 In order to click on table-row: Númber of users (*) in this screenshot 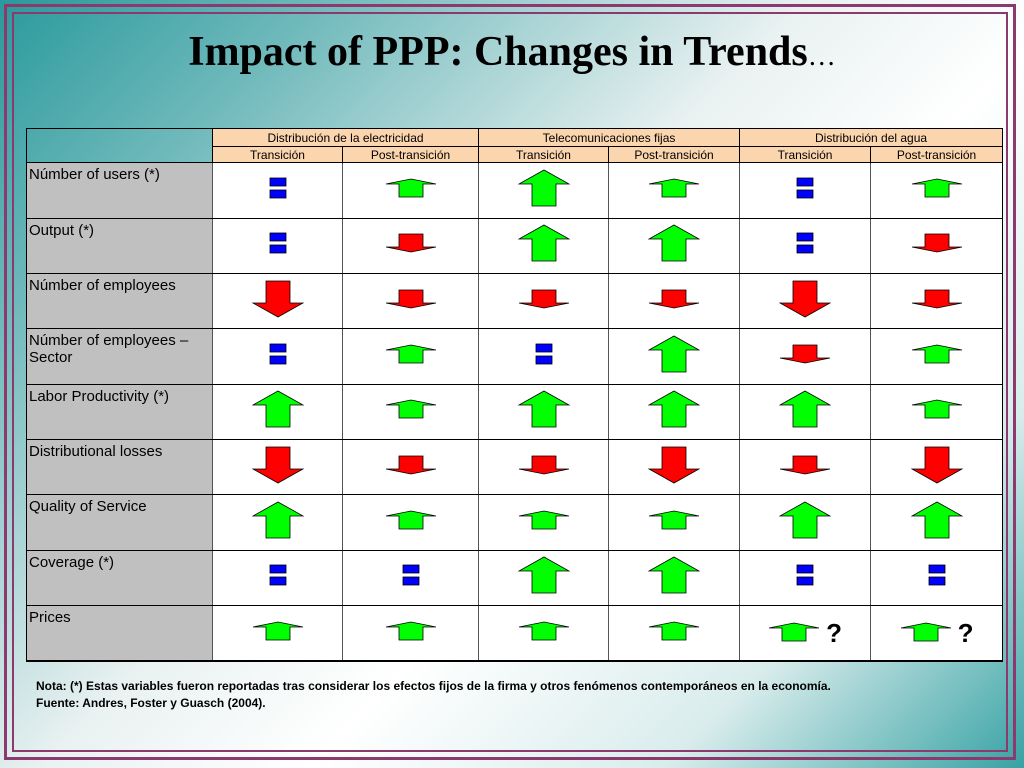, I will do `click(515, 190)`.